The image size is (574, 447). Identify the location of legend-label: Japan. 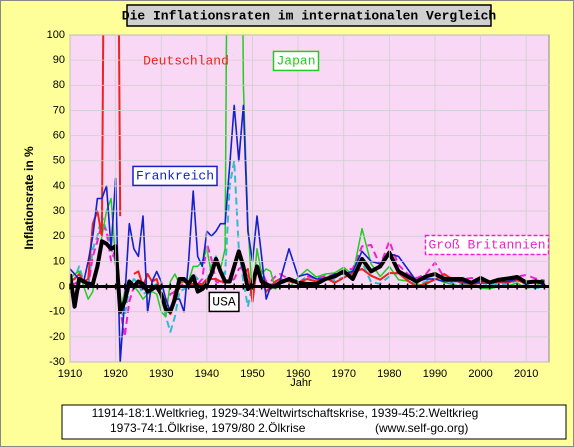
(295, 60).